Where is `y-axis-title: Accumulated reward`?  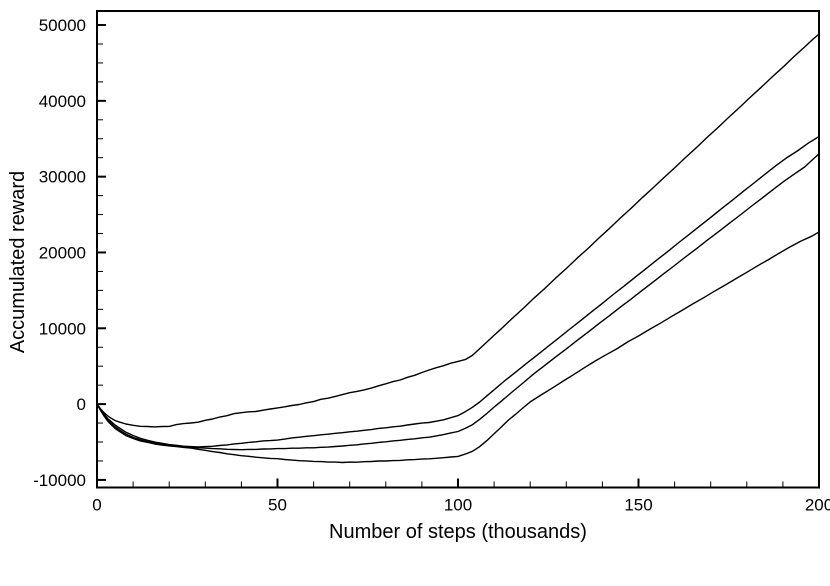 y-axis-title: Accumulated reward is located at coordinates (18, 262).